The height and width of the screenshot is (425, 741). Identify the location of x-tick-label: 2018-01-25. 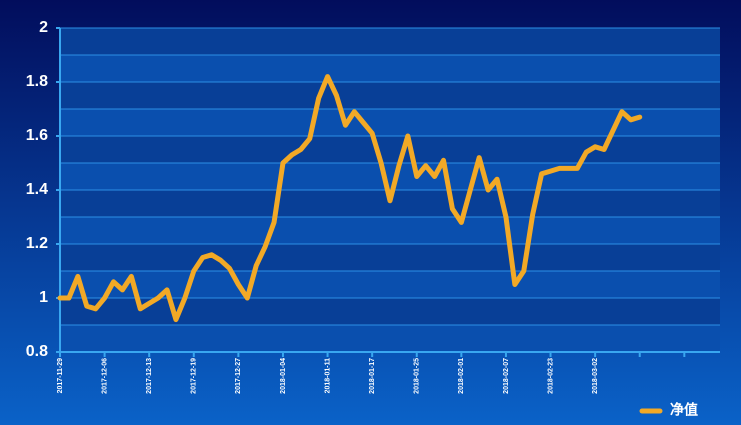
(417, 376).